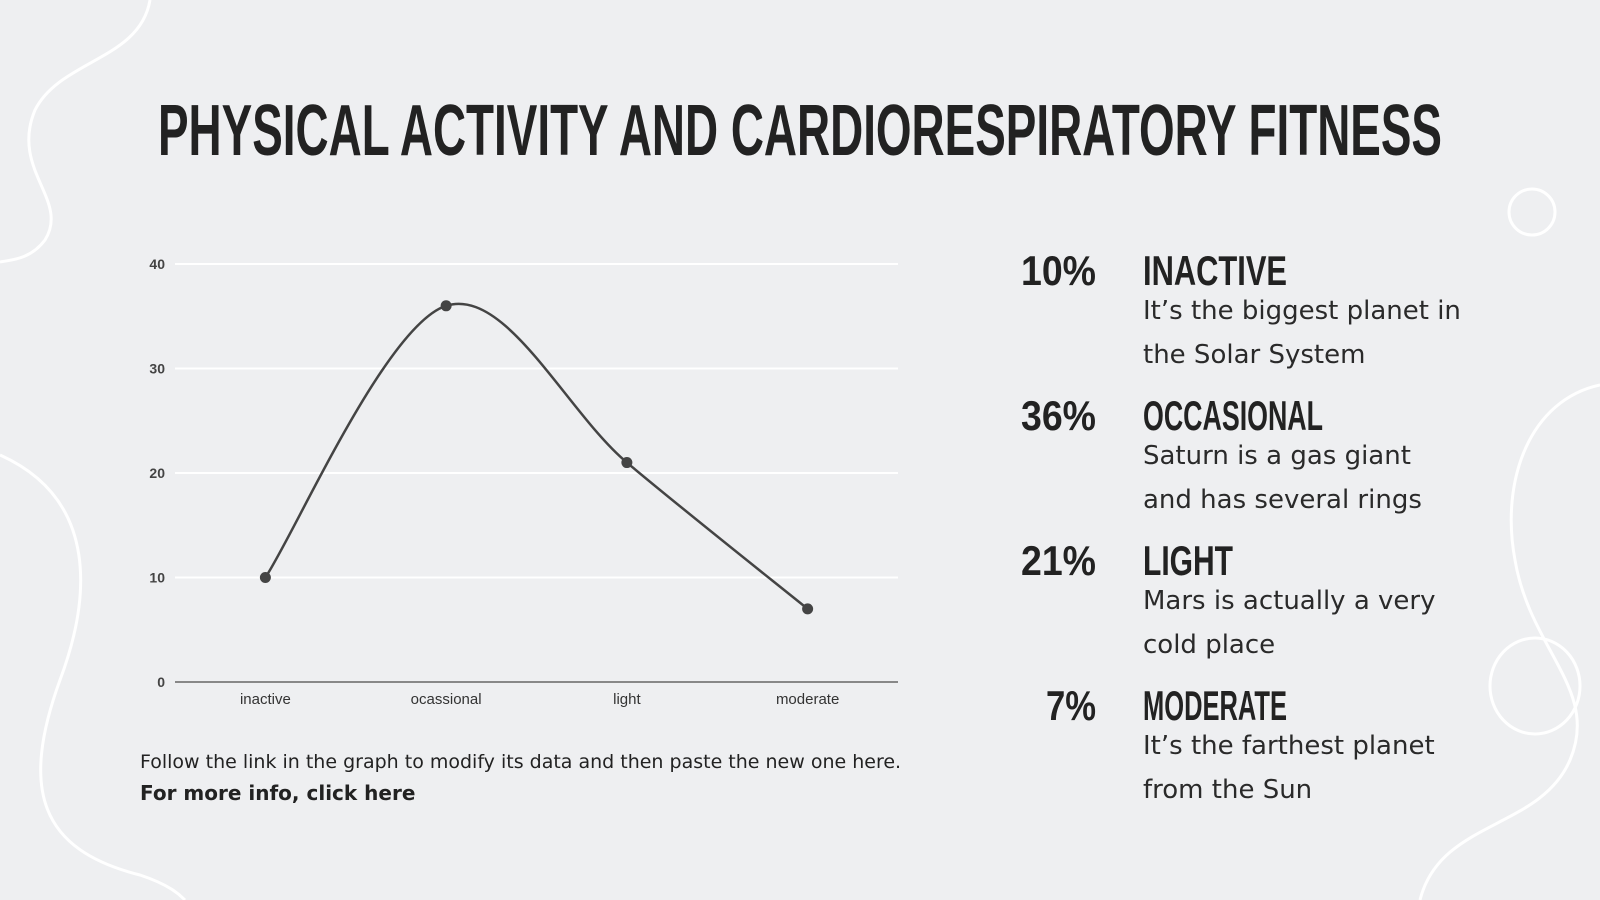  Describe the element at coordinates (627, 699) in the screenshot. I see `x-tick-label: light` at that location.